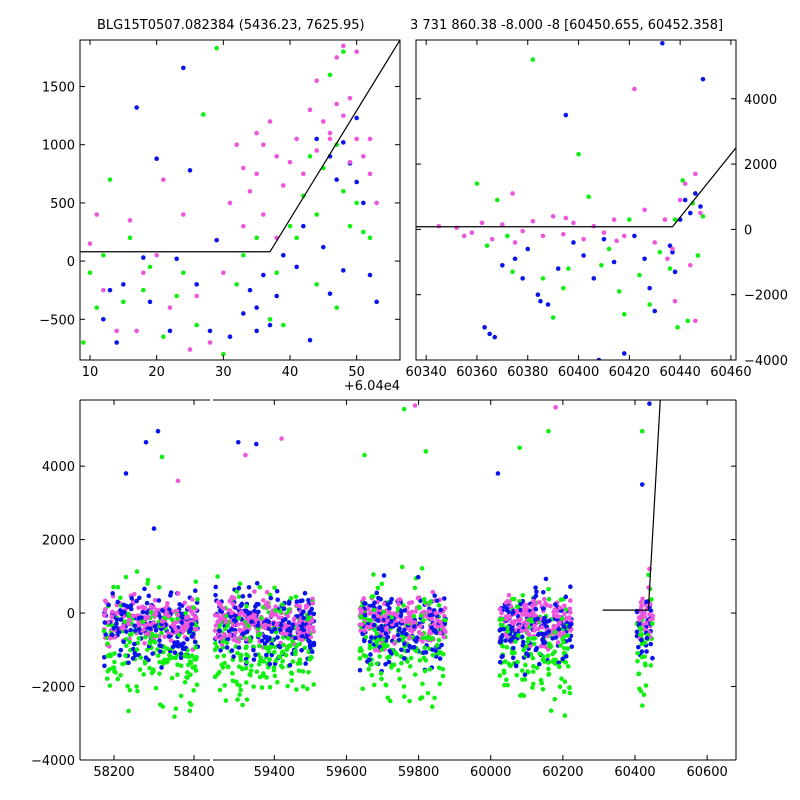 This screenshot has height=800, width=800. I want to click on model-curve, so click(631, 505).